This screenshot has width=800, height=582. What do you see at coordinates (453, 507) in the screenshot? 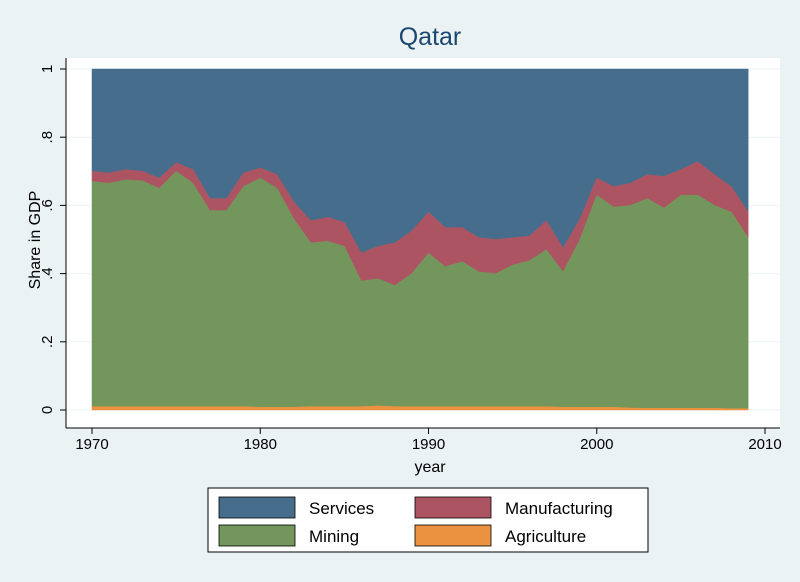
I see `legend-swatch-manufacturing` at bounding box center [453, 507].